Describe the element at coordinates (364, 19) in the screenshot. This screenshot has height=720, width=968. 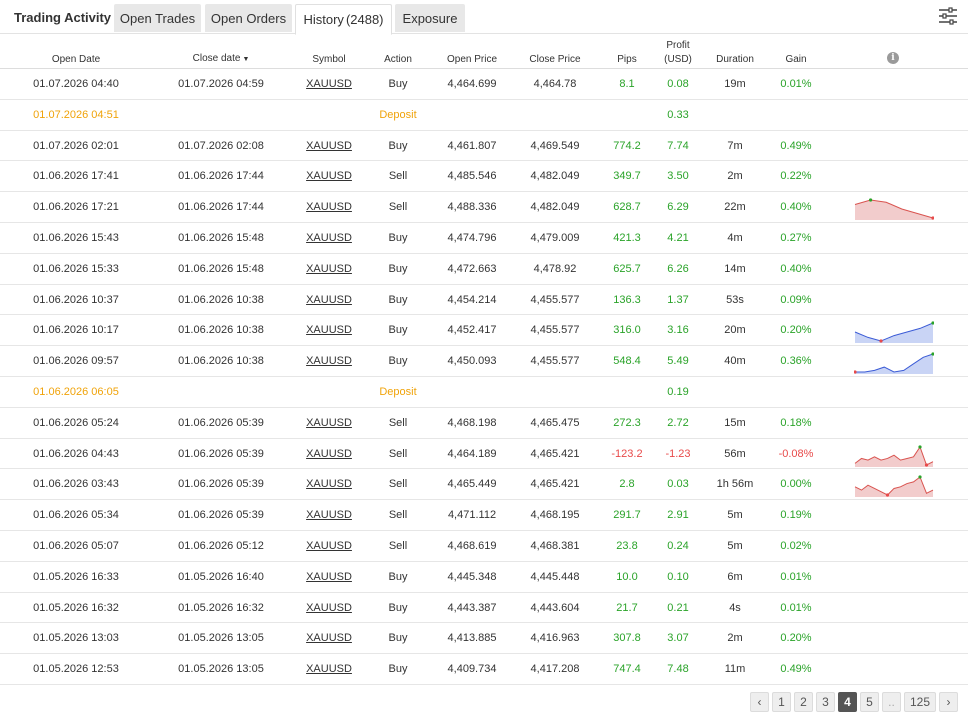
I see `tab-count: (2488)` at that location.